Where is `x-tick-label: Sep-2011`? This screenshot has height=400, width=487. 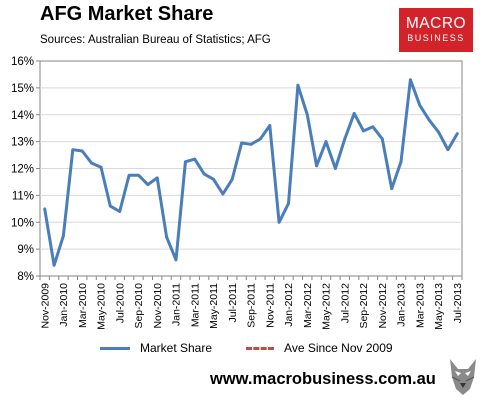
x-tick-label: Sep-2011 is located at coordinates (252, 305).